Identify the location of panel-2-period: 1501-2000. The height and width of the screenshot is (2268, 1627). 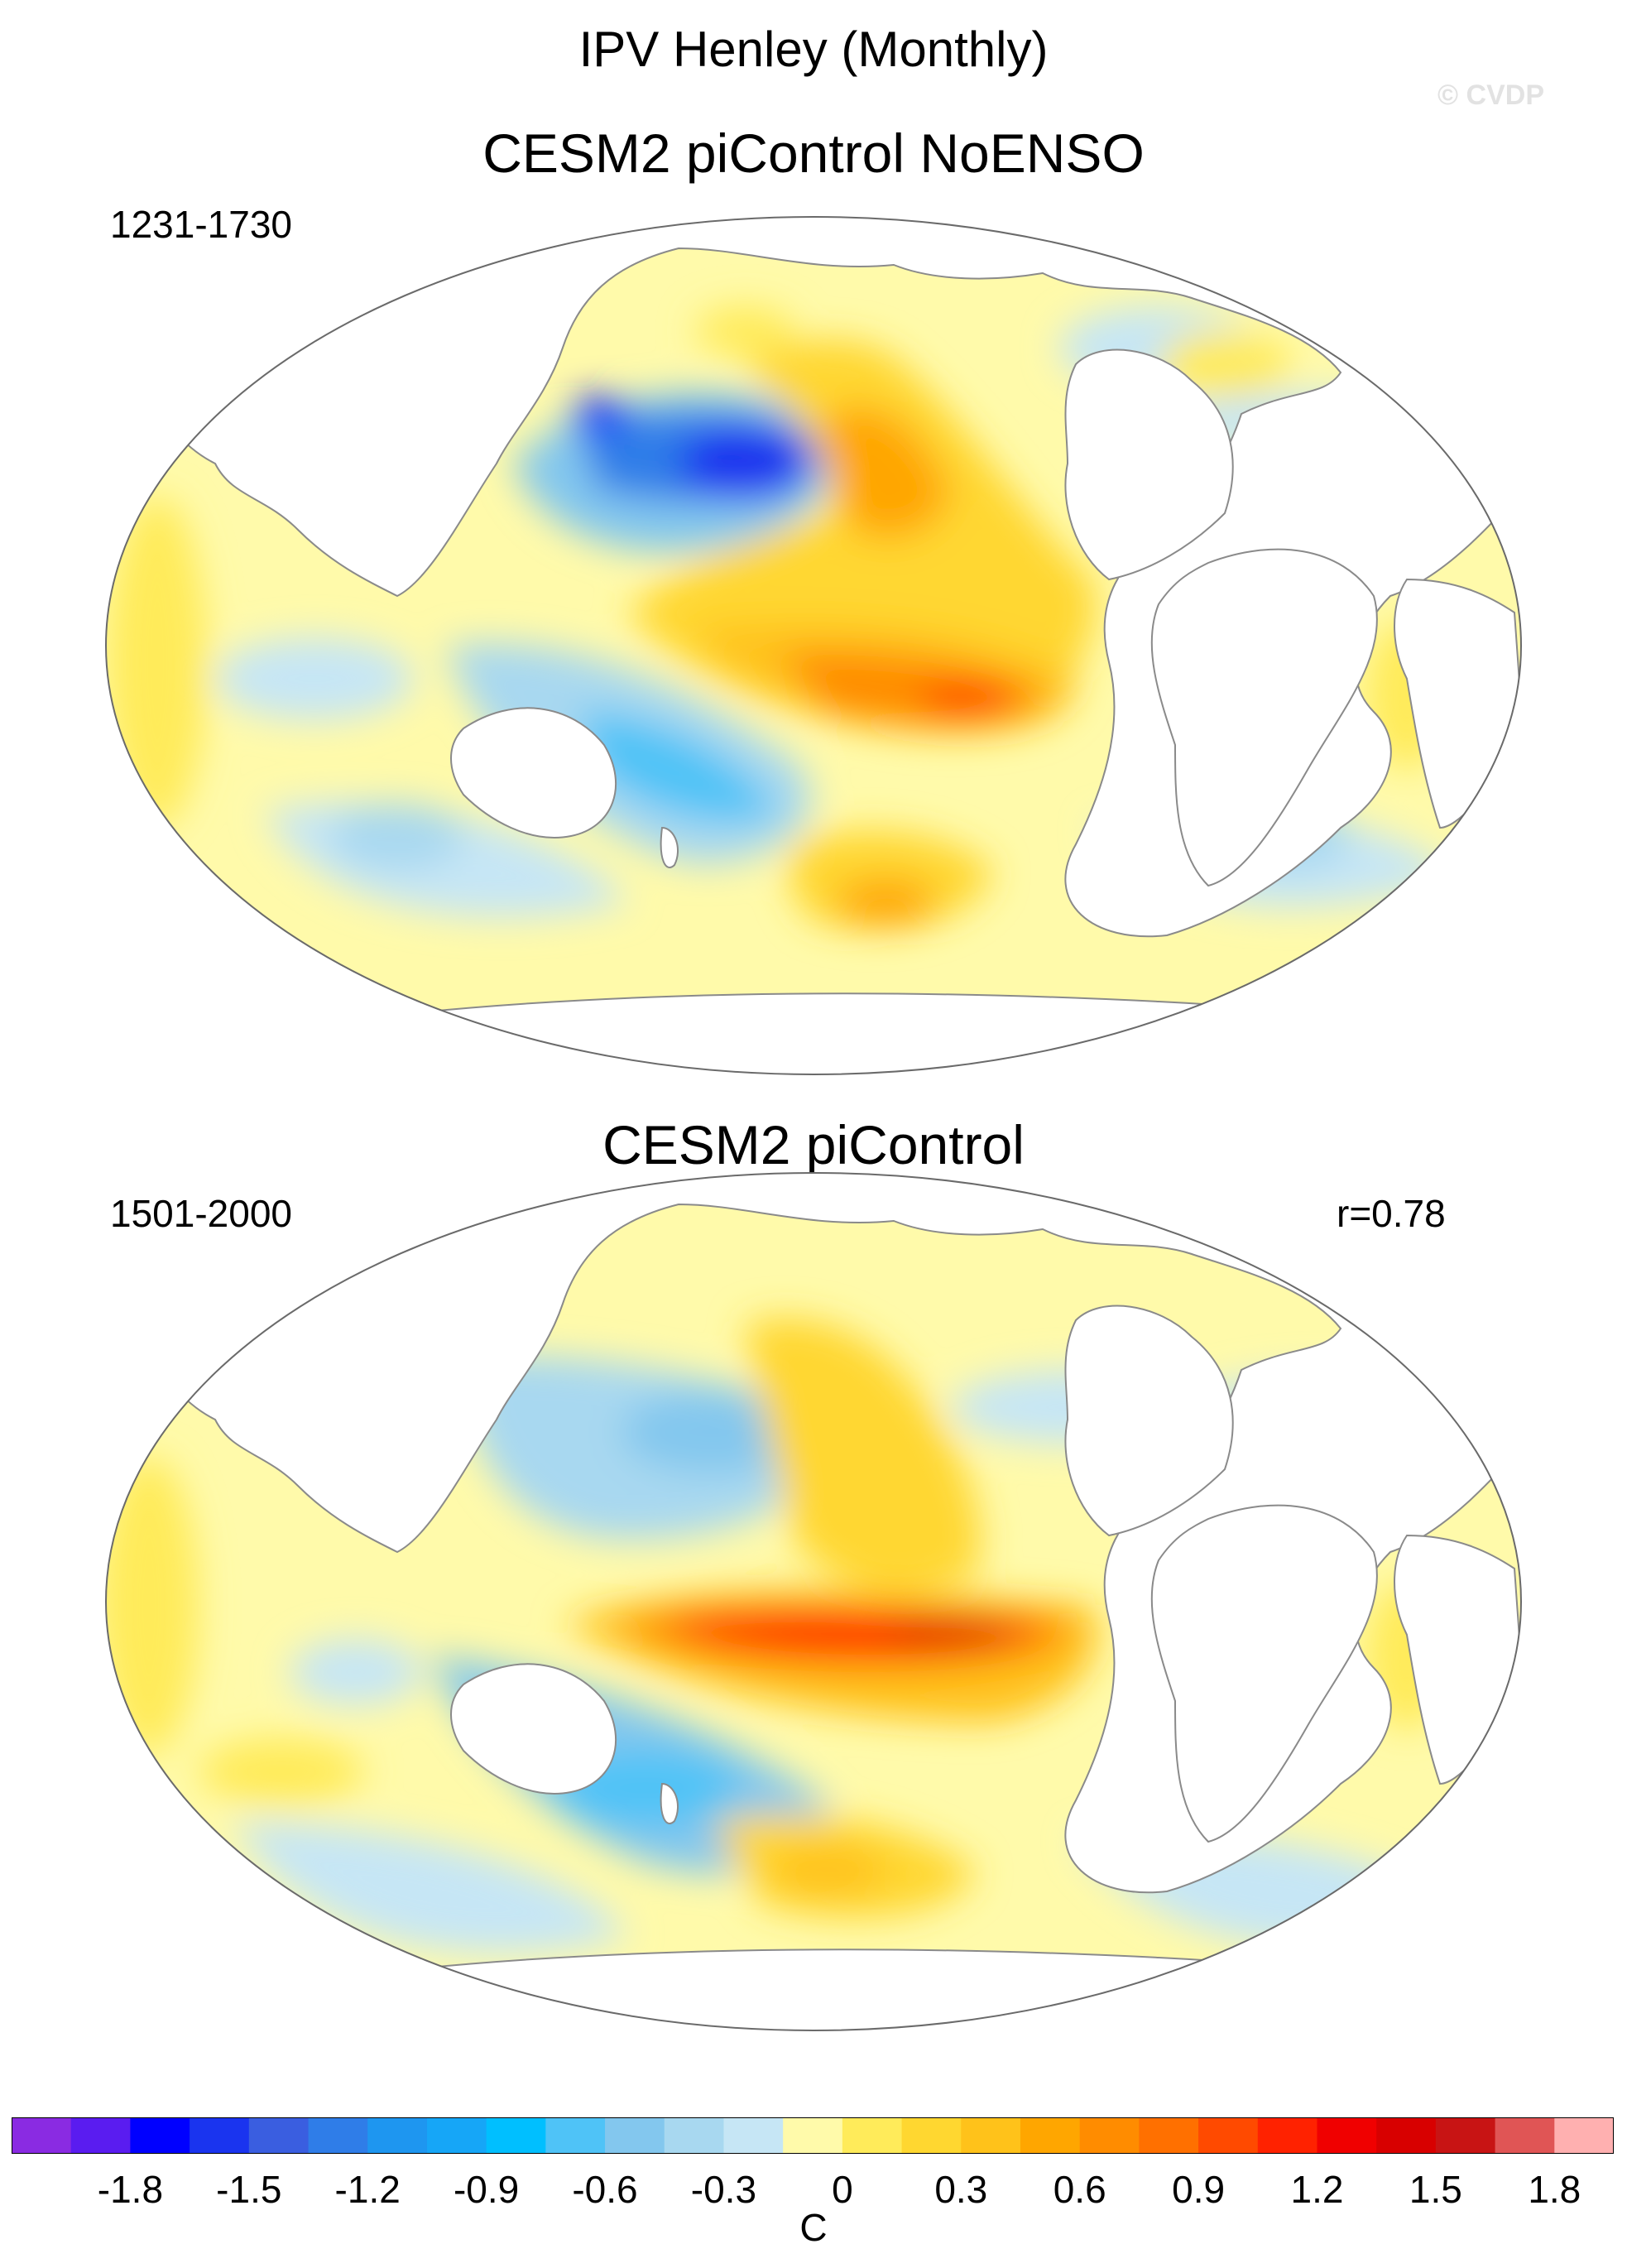
(201, 1213).